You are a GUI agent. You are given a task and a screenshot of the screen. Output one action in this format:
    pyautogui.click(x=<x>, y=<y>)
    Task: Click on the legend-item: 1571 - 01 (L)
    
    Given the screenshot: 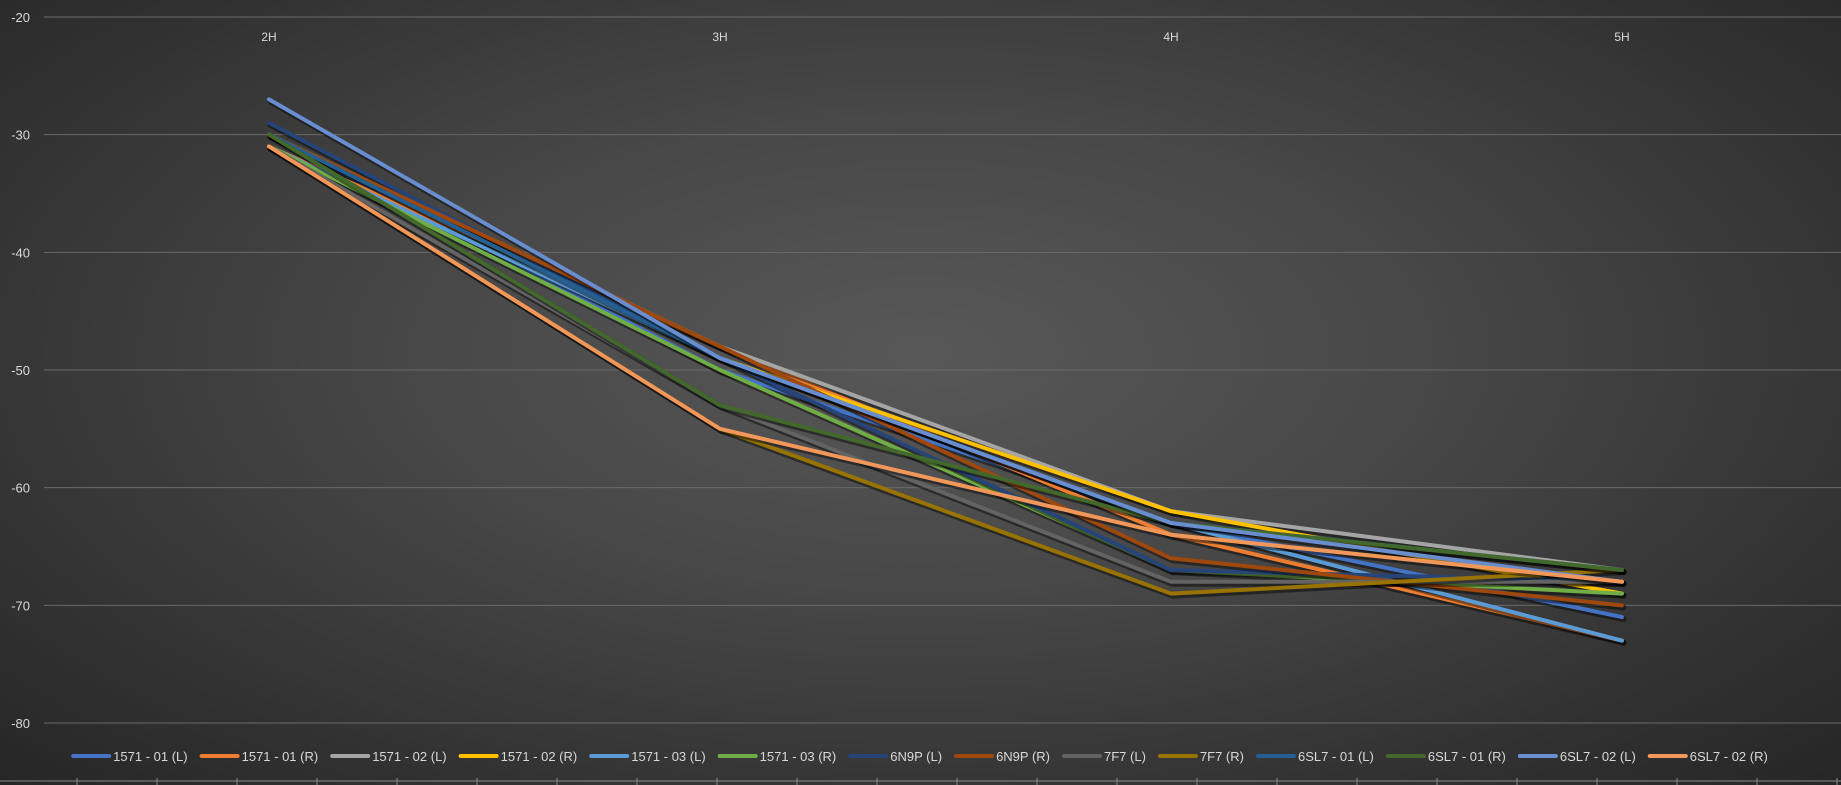 What is the action you would take?
    pyautogui.click(x=129, y=756)
    